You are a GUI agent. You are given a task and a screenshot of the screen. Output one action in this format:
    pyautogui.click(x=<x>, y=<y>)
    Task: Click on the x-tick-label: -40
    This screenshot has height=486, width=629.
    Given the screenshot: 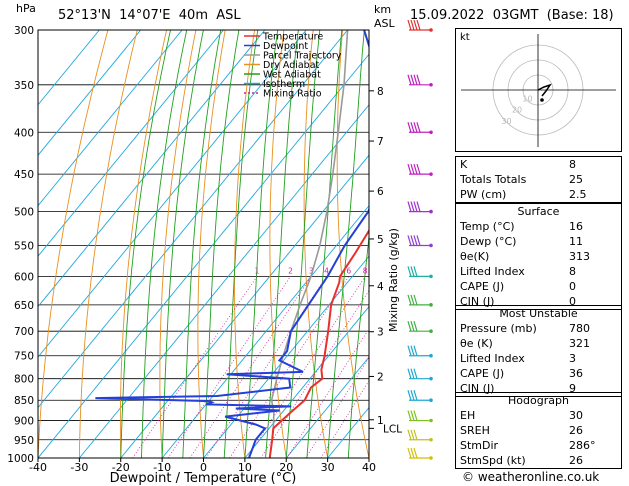 What is the action you would take?
    pyautogui.click(x=38, y=467)
    